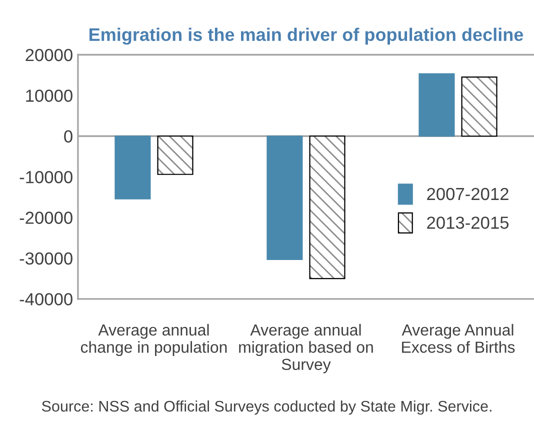 The width and height of the screenshot is (534, 421). Describe the element at coordinates (307, 36) in the screenshot. I see `chart-title: Emigration is the main driver of population decline` at that location.